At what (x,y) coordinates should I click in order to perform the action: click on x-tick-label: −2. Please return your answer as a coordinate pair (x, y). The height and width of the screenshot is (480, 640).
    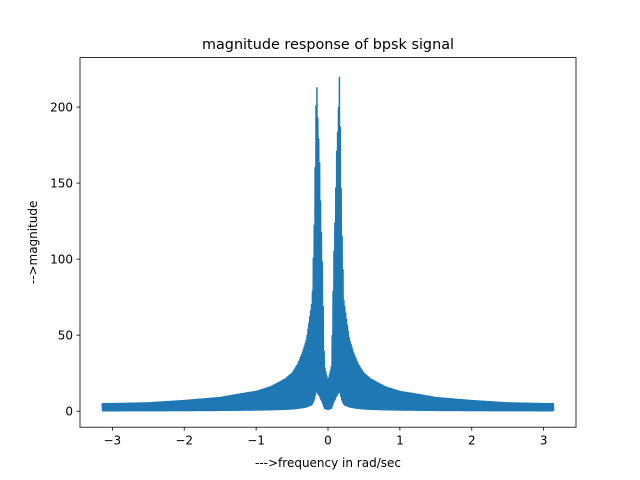
    Looking at the image, I should click on (184, 441).